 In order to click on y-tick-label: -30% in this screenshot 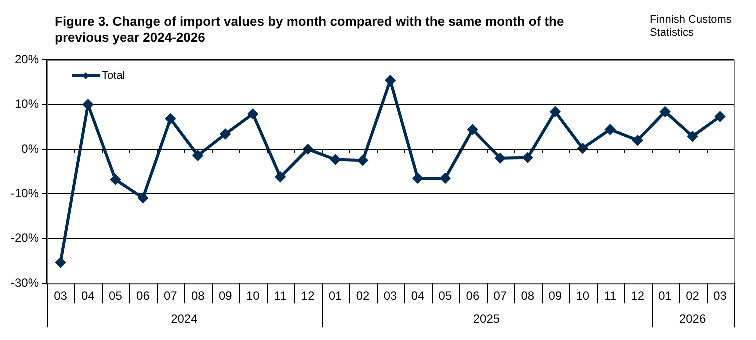, I will do `click(25, 283)`.